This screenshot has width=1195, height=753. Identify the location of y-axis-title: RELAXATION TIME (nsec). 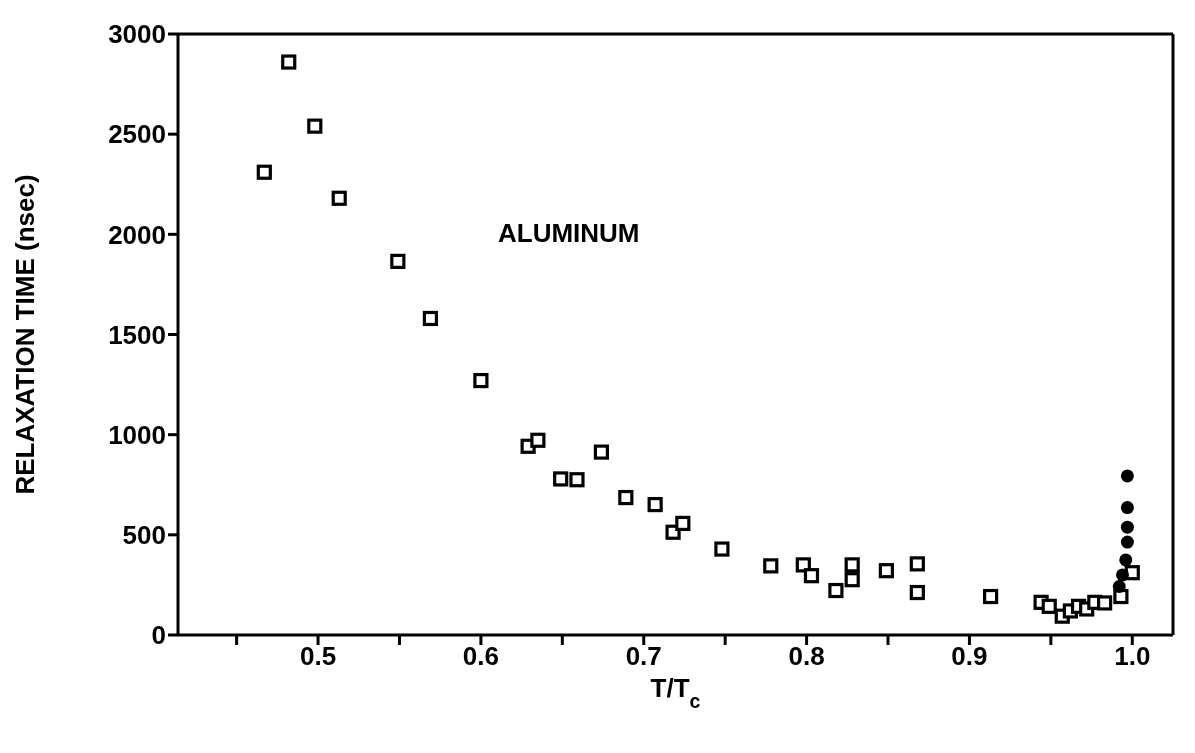
(25, 334).